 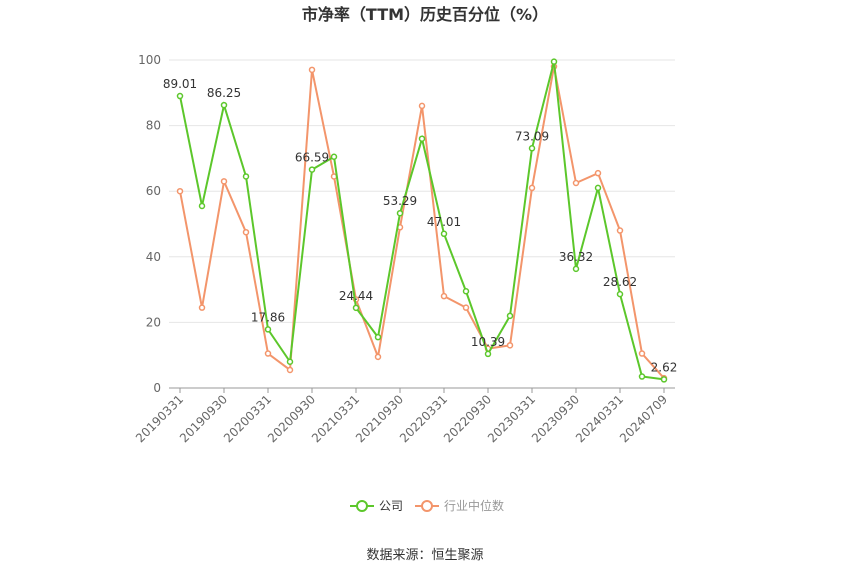 What do you see at coordinates (268, 317) in the screenshot?
I see `data-label: 17.86` at bounding box center [268, 317].